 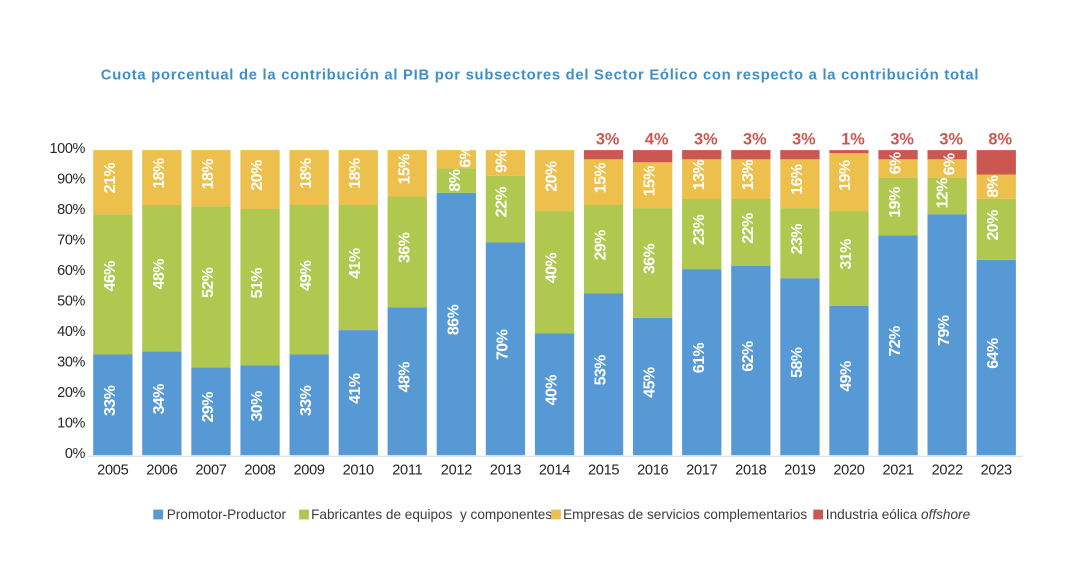 I want to click on svg-text: 53%, so click(x=601, y=370).